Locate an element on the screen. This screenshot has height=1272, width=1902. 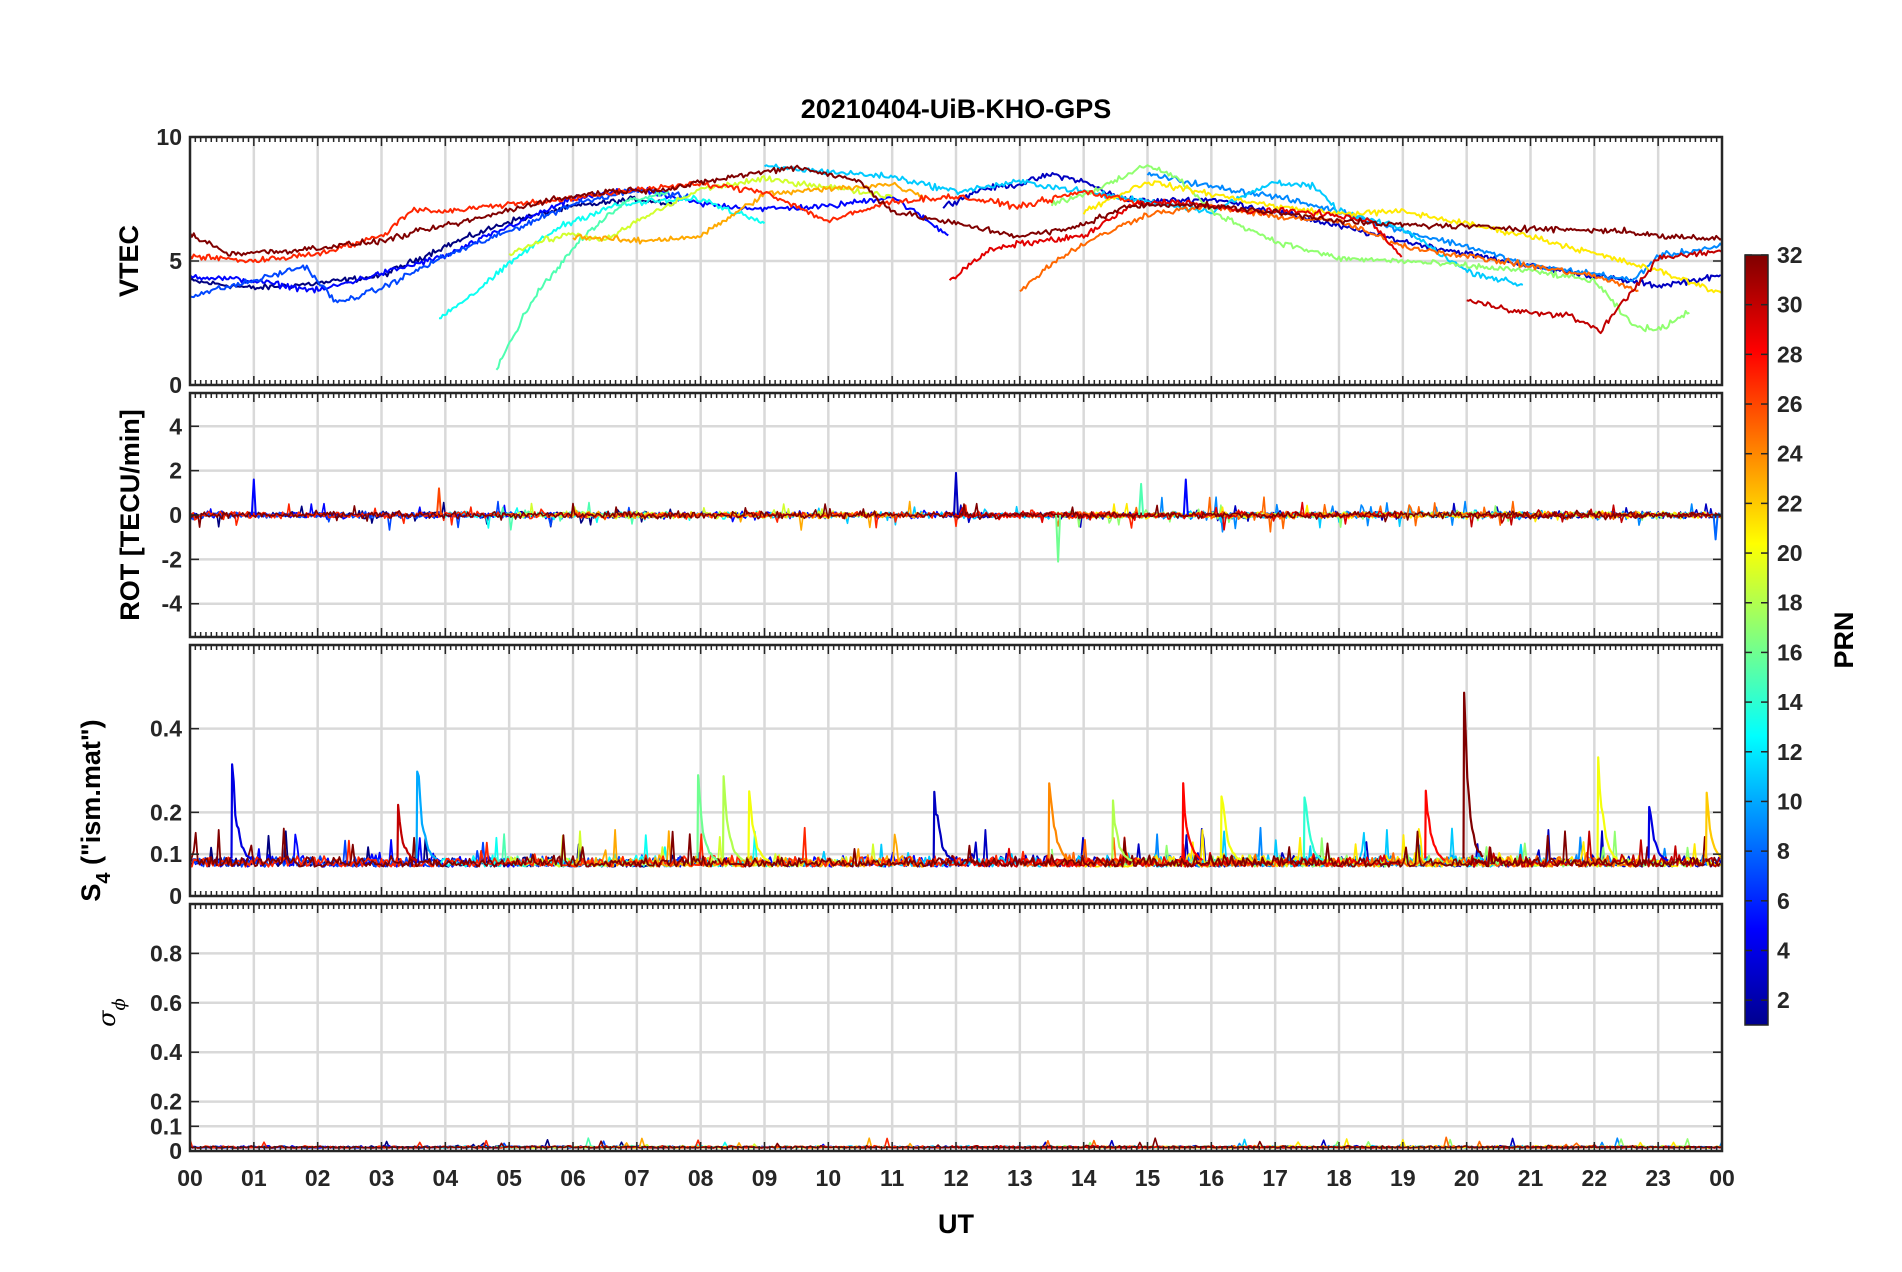
colorbar-tick-label: 32 is located at coordinates (1790, 255).